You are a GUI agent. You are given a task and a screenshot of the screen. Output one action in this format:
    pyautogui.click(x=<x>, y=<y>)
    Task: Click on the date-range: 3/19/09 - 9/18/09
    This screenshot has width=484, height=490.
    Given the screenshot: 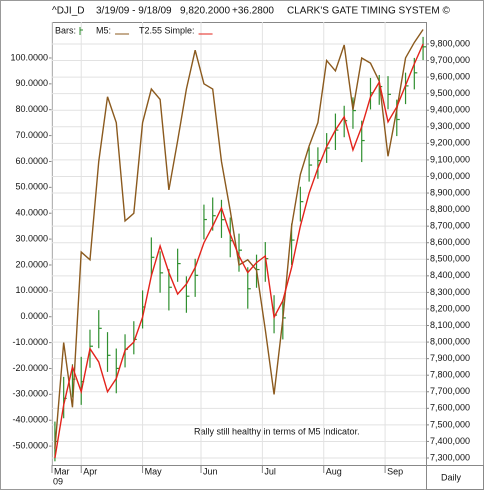 What is the action you would take?
    pyautogui.click(x=134, y=11)
    